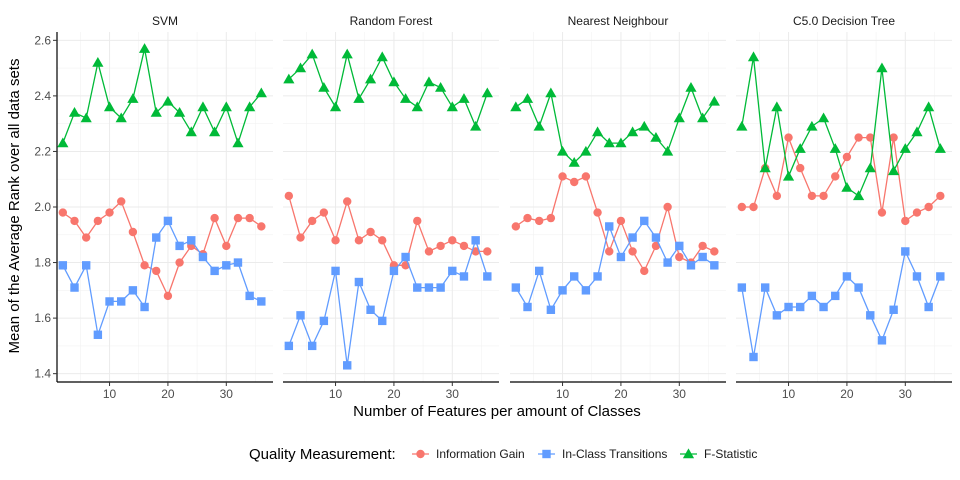  I want to click on y-tick-label: 1.8, so click(42, 263).